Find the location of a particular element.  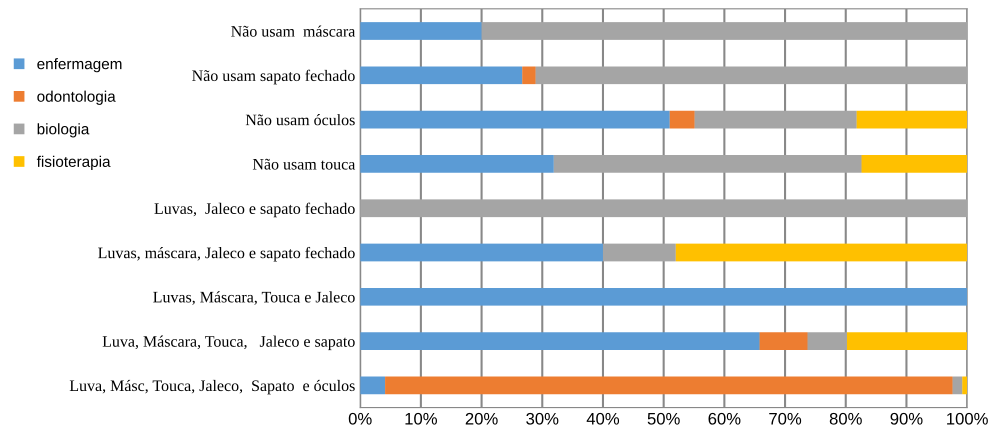

x-tick-label: 80% is located at coordinates (846, 418).